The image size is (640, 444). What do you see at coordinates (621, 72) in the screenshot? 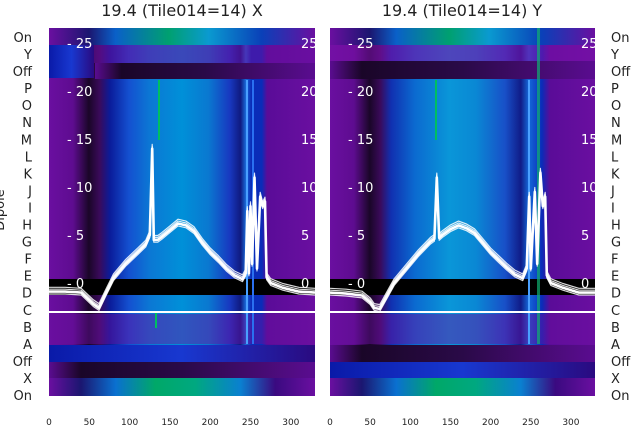
I see `right-row-label: Off` at bounding box center [621, 72].